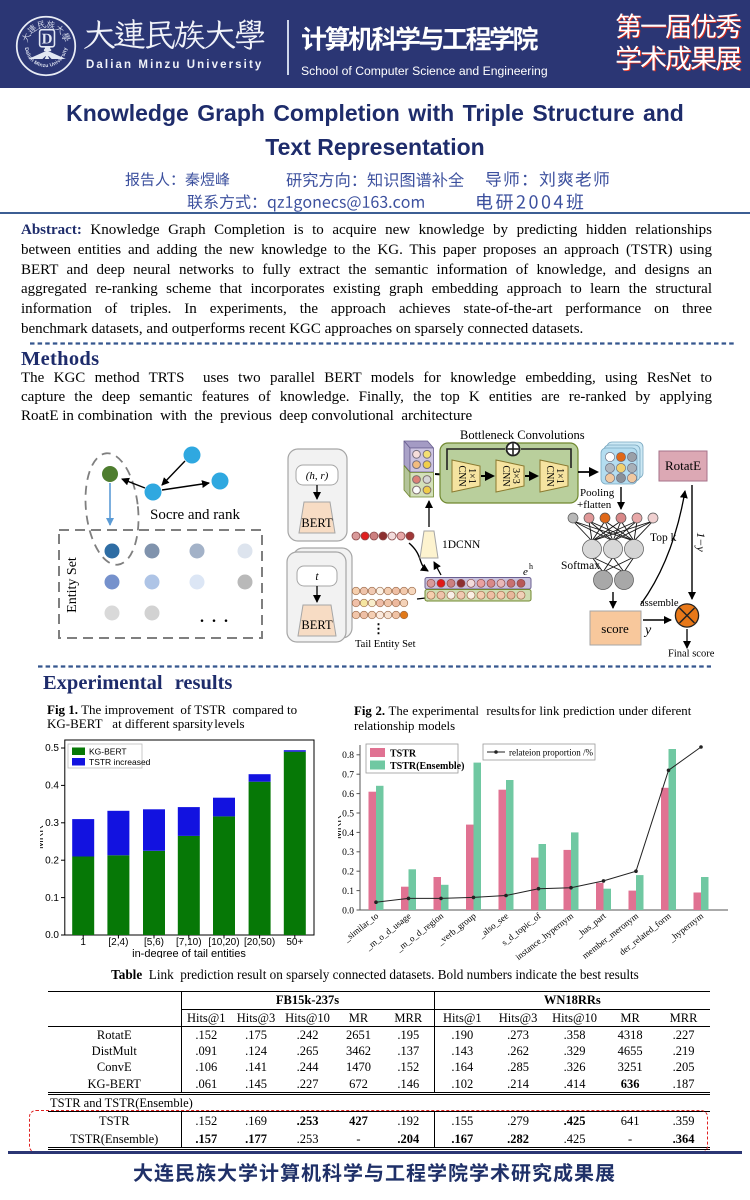 This screenshot has height=1200, width=750. Describe the element at coordinates (691, 654) in the screenshot. I see `svg-text: Final score` at that location.